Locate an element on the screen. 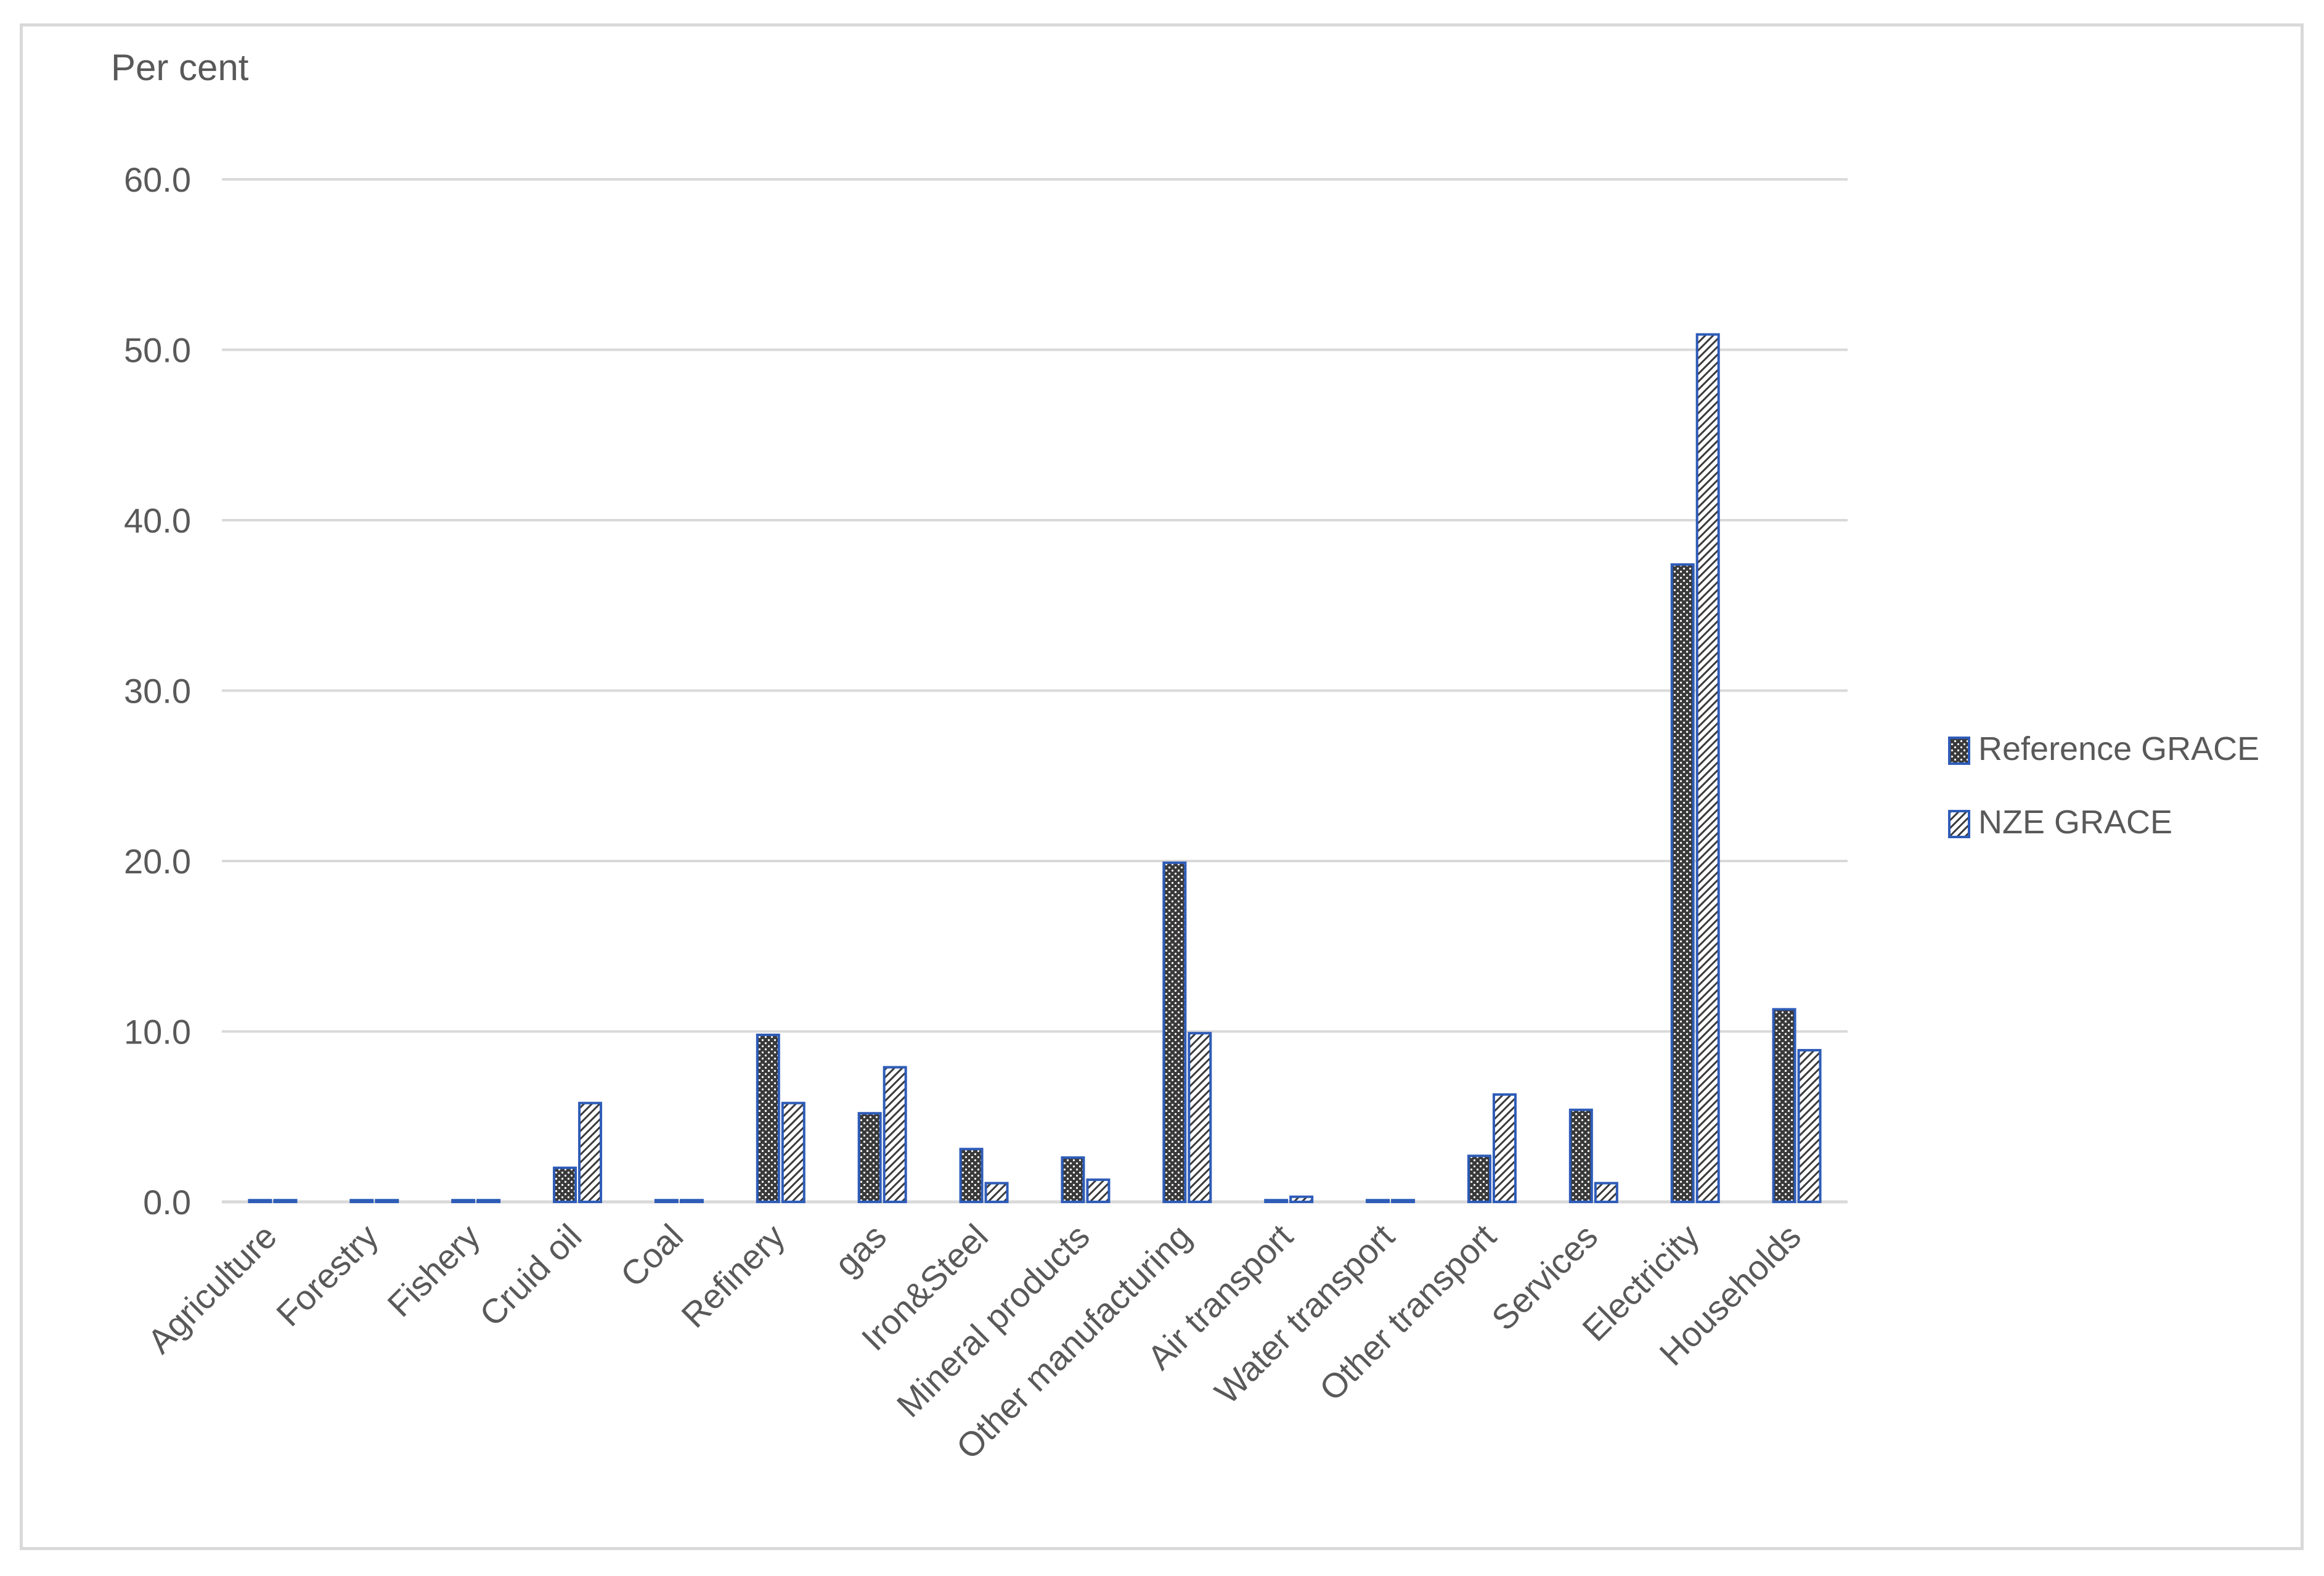 The height and width of the screenshot is (1576, 2324). x-tick-label: Other transport is located at coordinates (1408, 1312).